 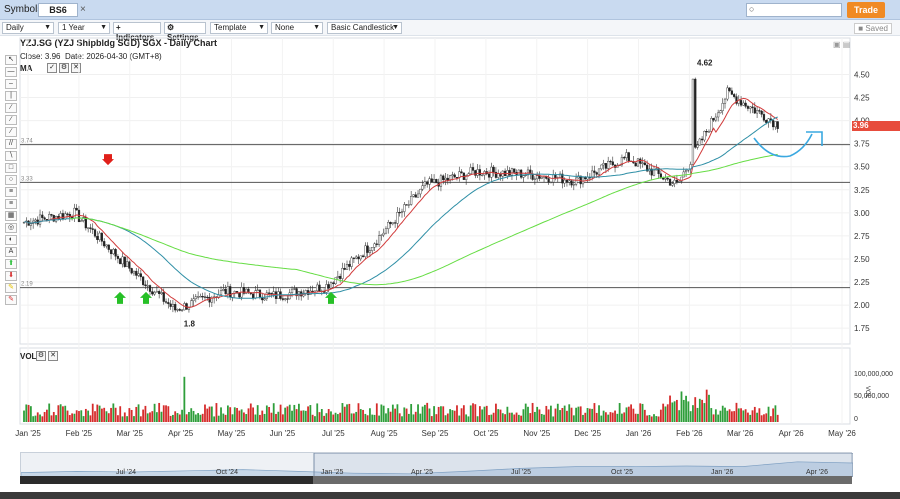 I want to click on close-icon: ×, so click(x=83, y=9).